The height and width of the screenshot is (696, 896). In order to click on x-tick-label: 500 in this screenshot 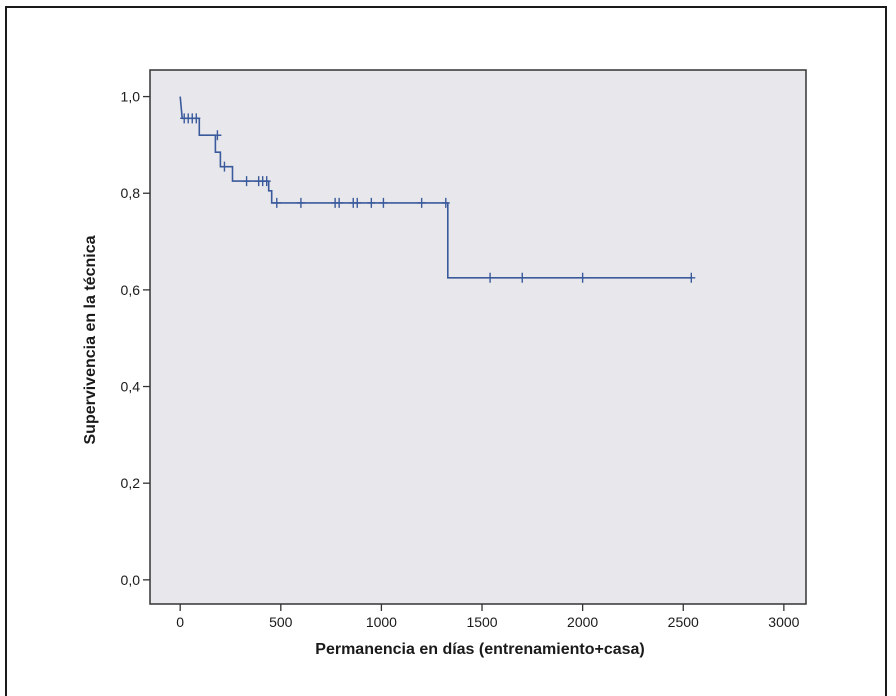, I will do `click(281, 622)`.